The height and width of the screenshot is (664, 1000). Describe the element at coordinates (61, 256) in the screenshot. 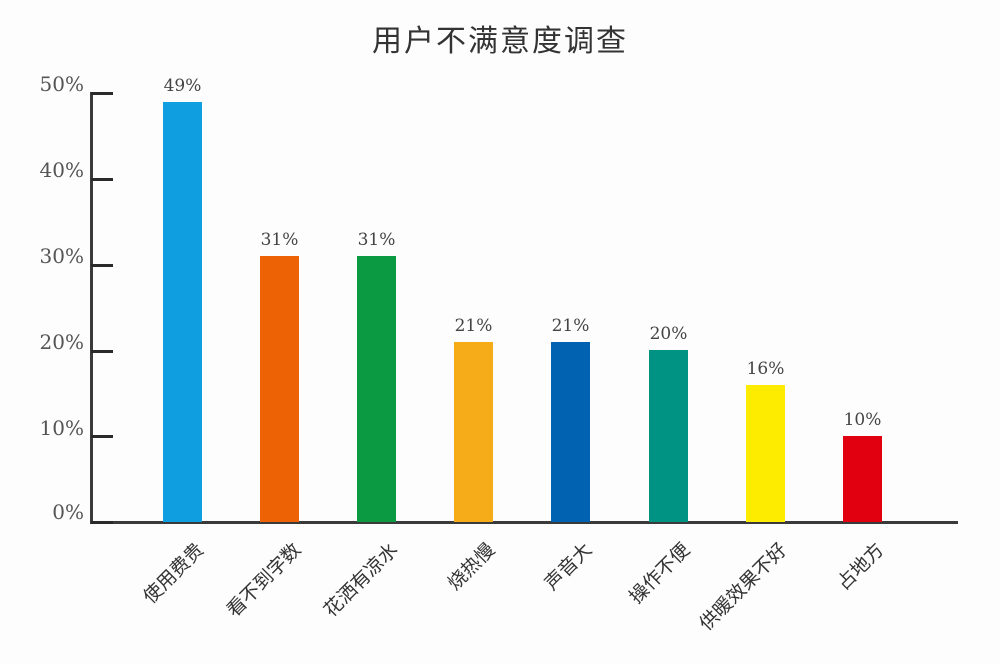

I see `y-tick-label: 30%` at that location.